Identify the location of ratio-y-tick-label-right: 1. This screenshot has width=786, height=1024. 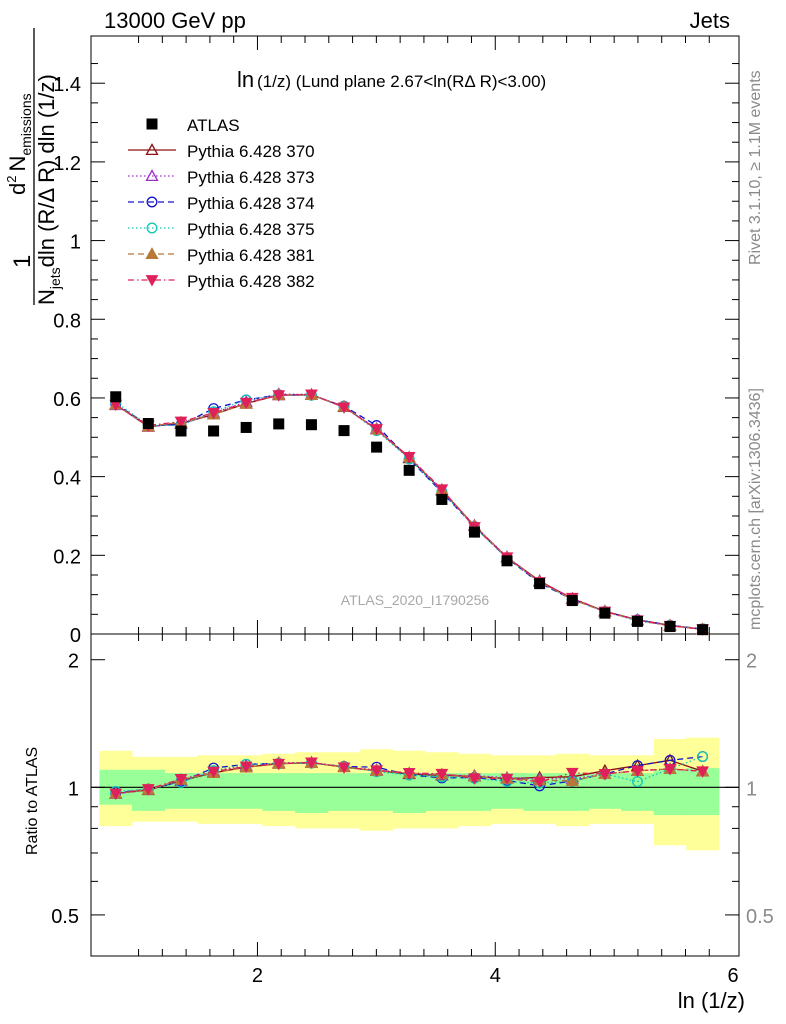
(751, 789).